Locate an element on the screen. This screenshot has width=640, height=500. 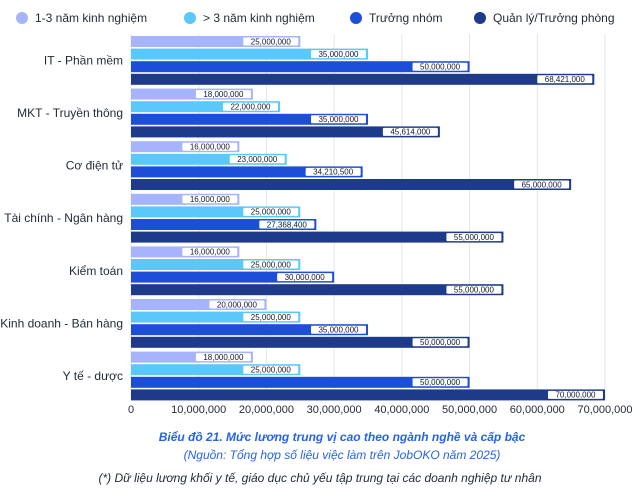
x-tick-label: 10,000,000 is located at coordinates (198, 410).